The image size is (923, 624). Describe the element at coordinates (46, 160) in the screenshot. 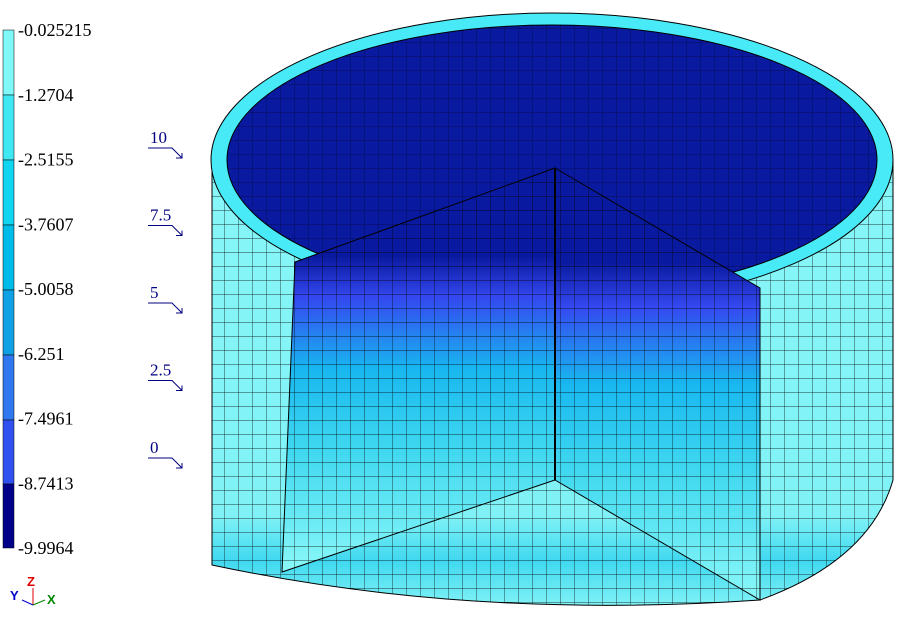

I see `legend-label: -2.5155` at that location.